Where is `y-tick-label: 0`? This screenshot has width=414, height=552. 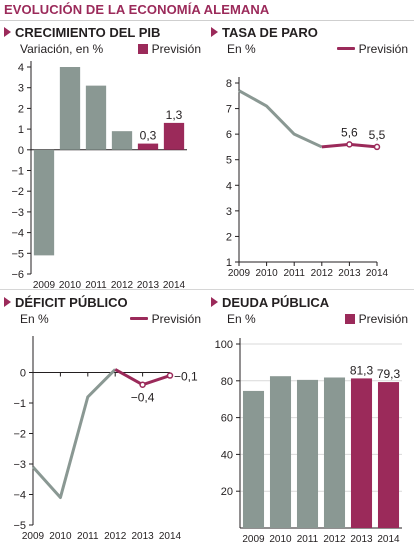
y-tick-label: 0 is located at coordinates (23, 374).